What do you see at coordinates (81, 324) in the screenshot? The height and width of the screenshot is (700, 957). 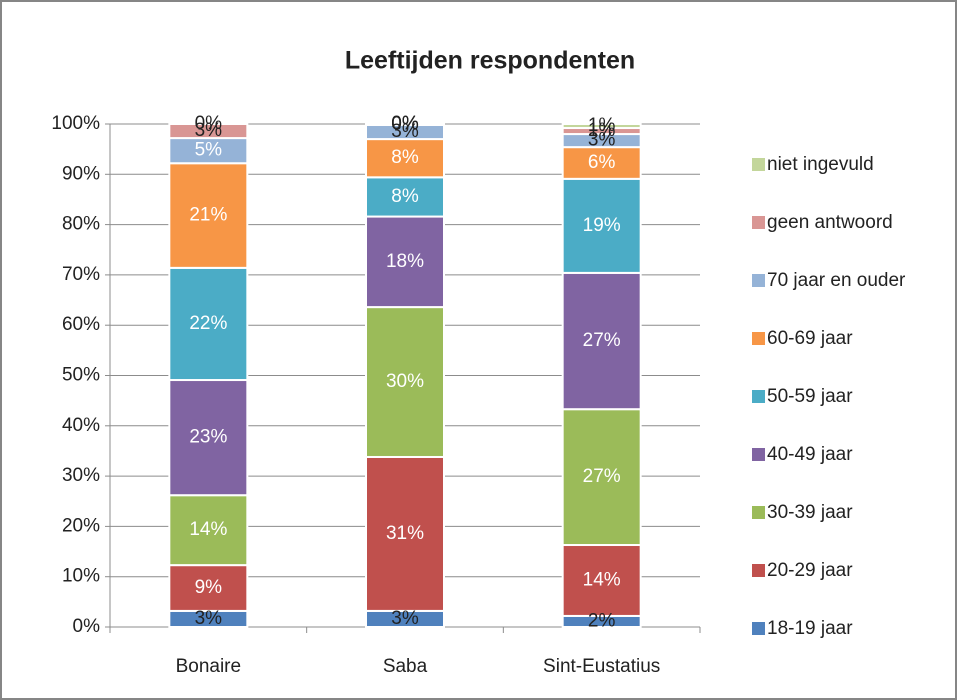 I see `y-tick-label: 60%` at bounding box center [81, 324].